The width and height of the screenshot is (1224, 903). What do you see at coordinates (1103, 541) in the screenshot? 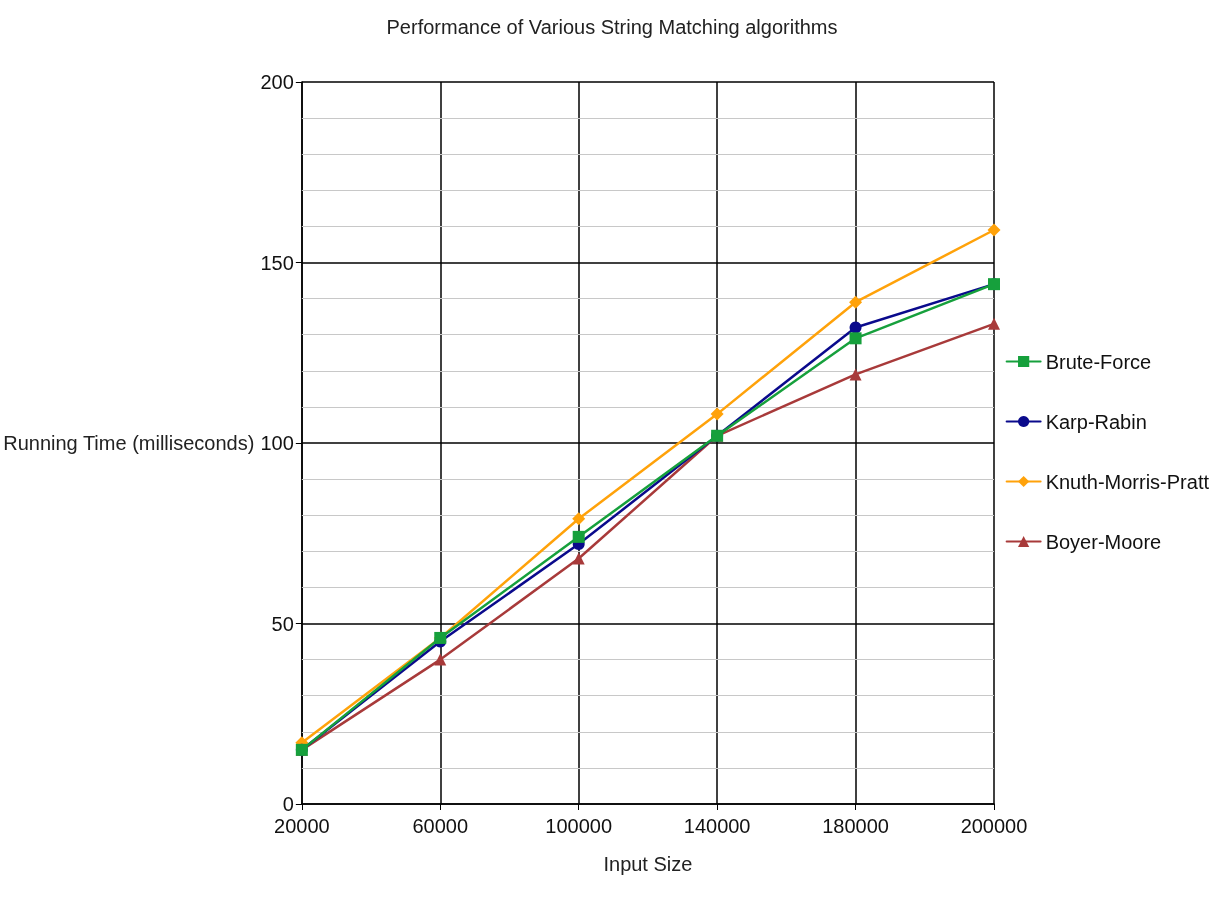
I see `legend-label: Boyer-Moore` at bounding box center [1103, 541].